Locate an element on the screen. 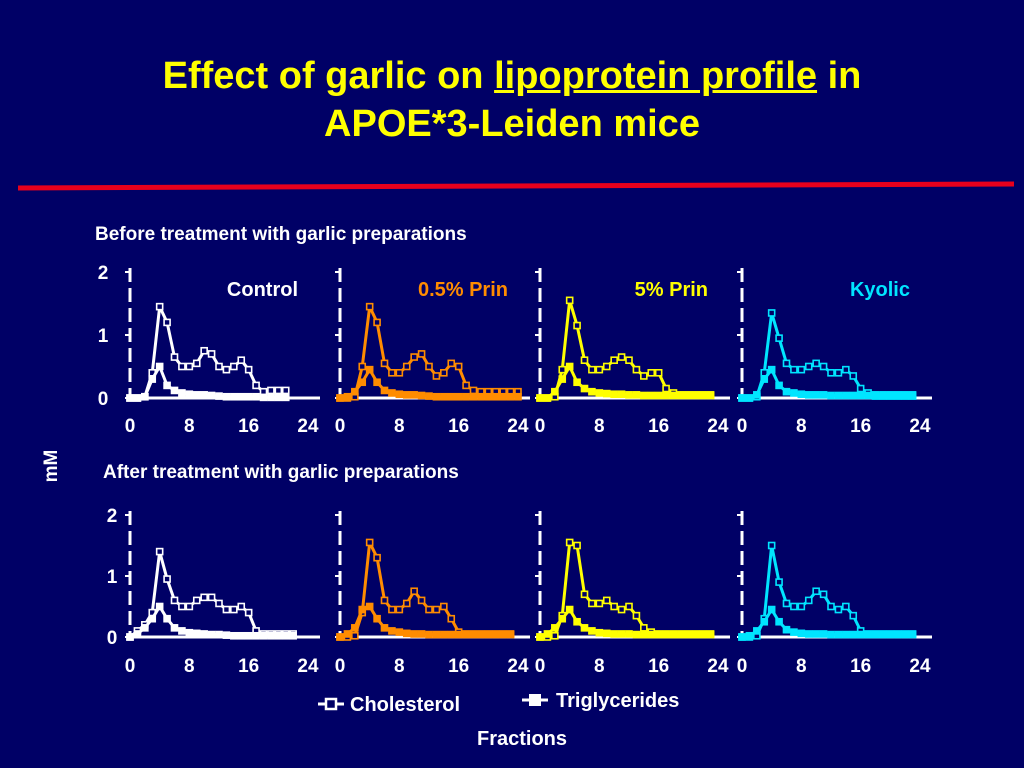  legend-cholesterol-label: Cholesterol is located at coordinates (405, 705).